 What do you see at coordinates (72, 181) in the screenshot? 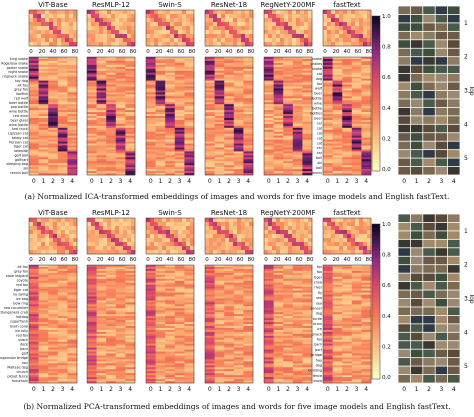
I see `bottom-tick-0-0-4: 4` at bounding box center [72, 181].